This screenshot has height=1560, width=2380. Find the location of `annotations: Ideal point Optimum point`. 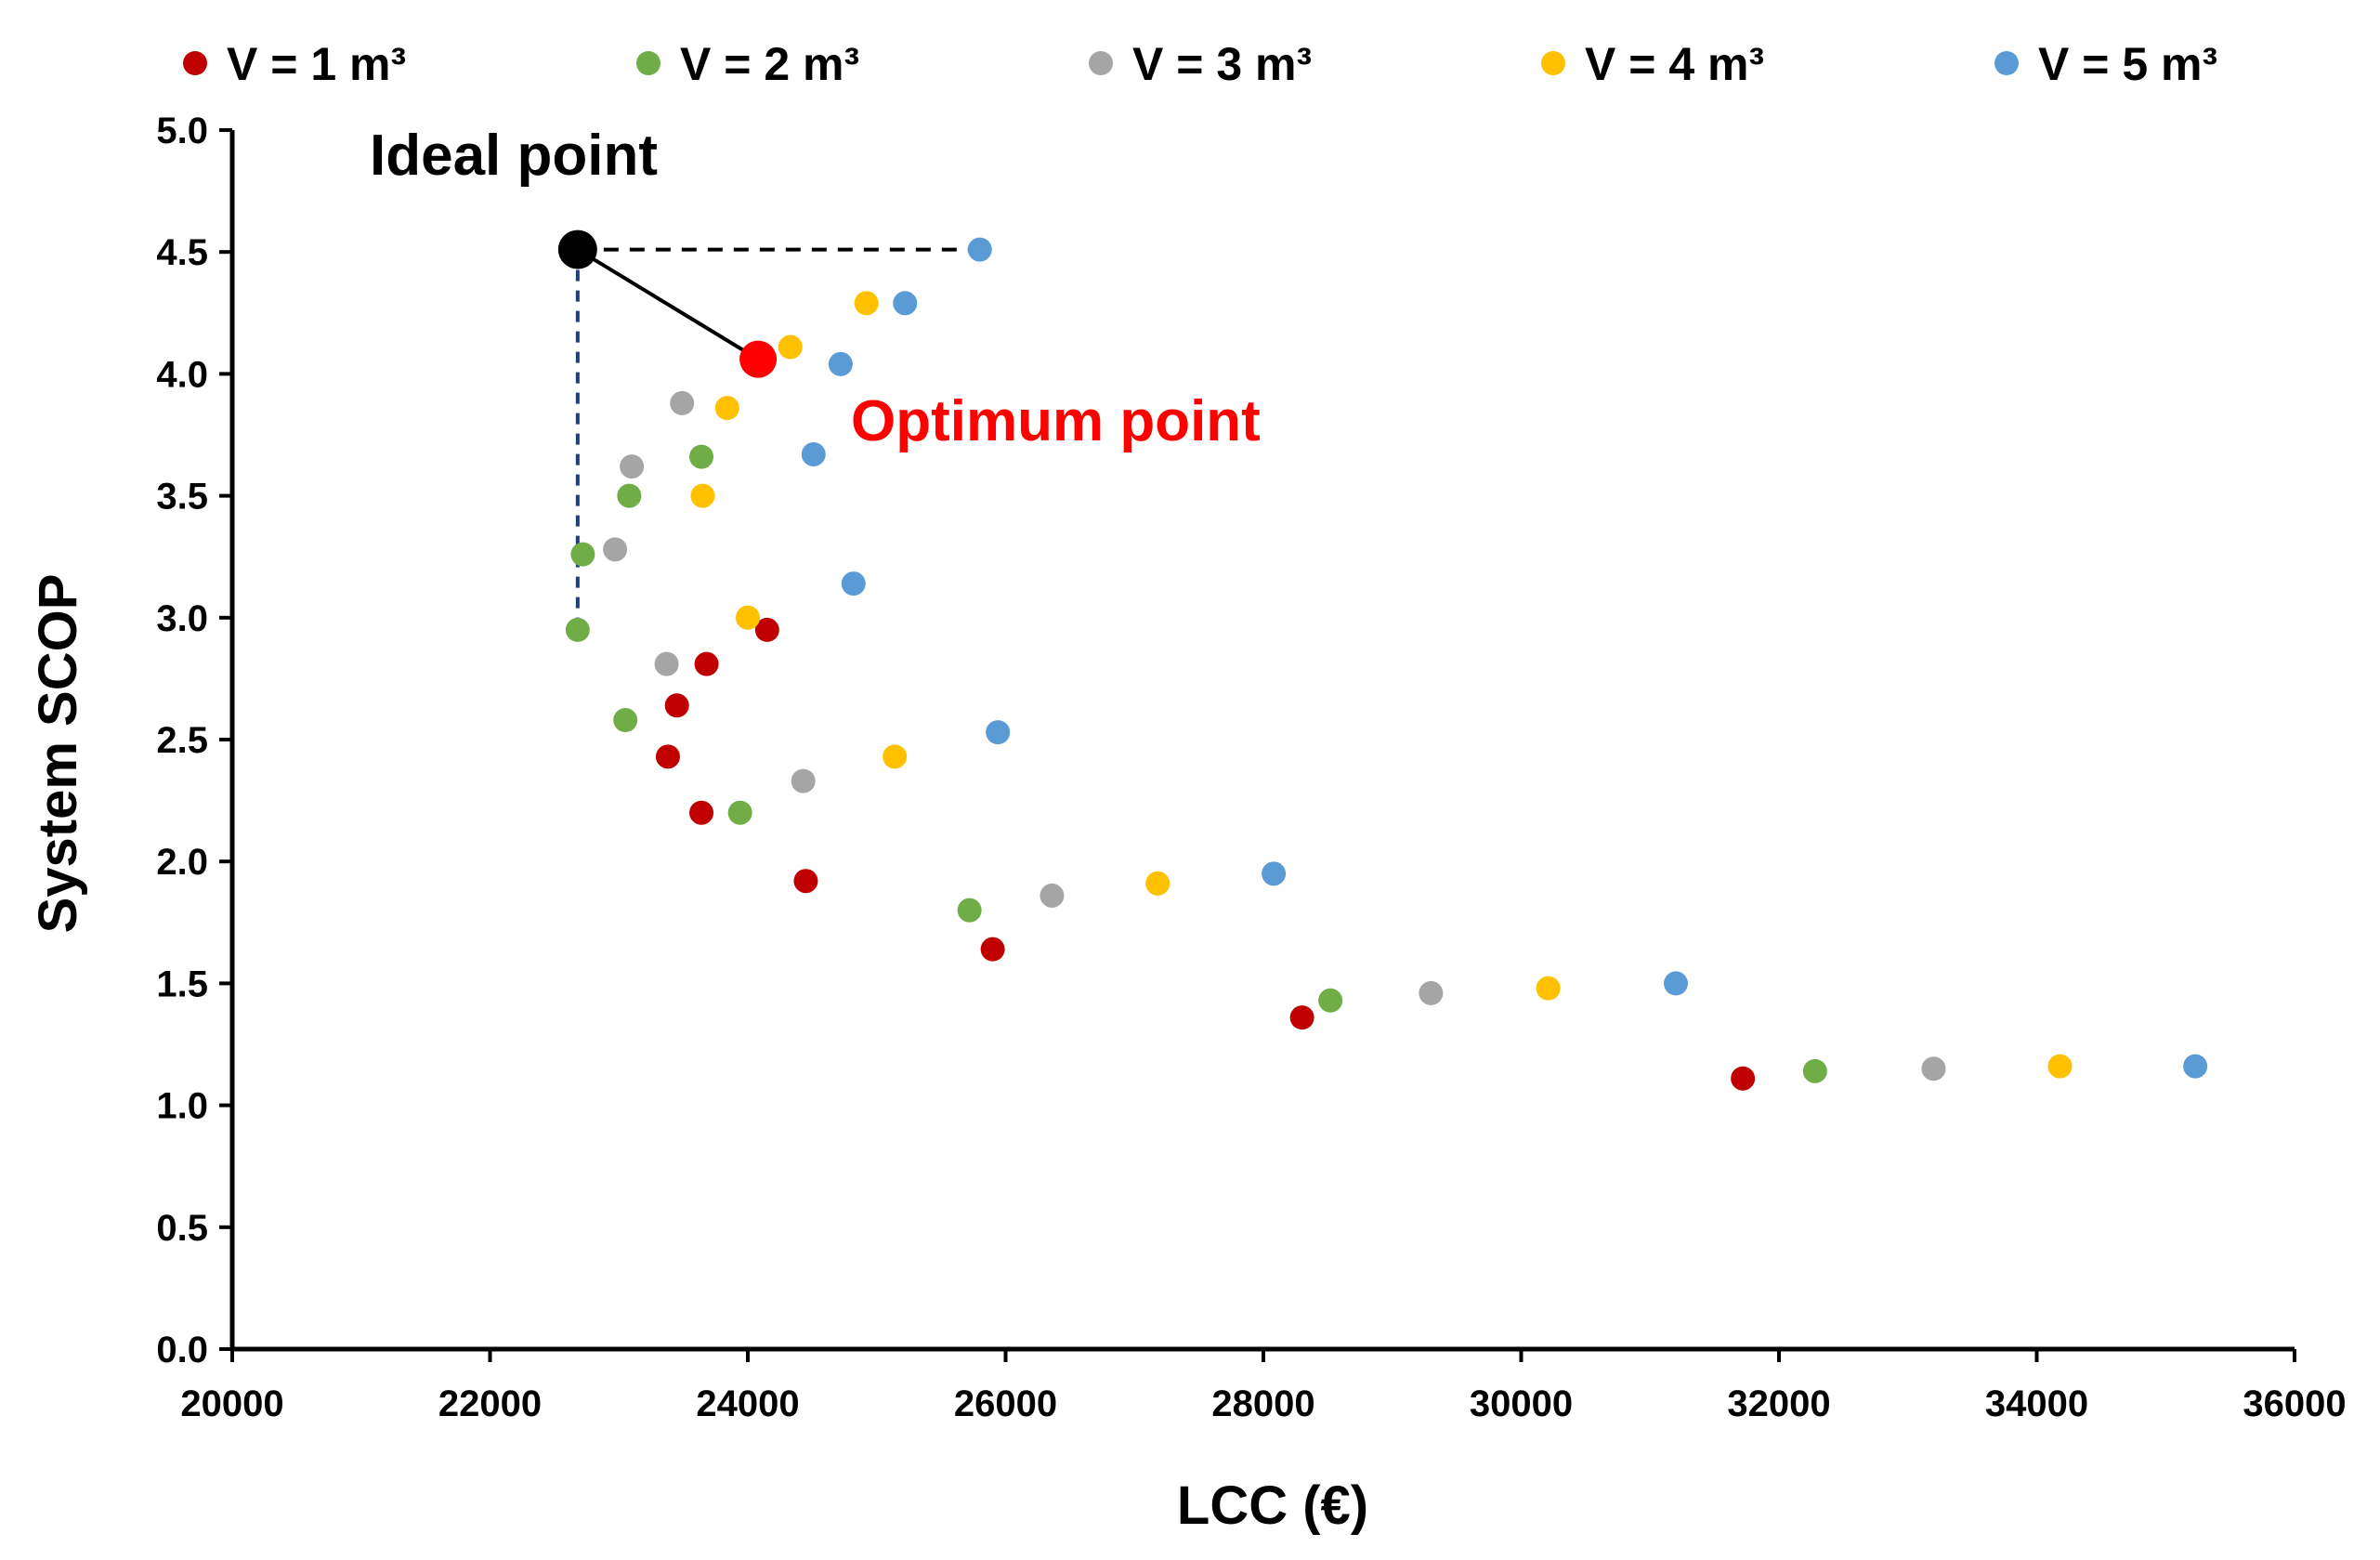

annotations: Ideal point Optimum point is located at coordinates (815, 288).